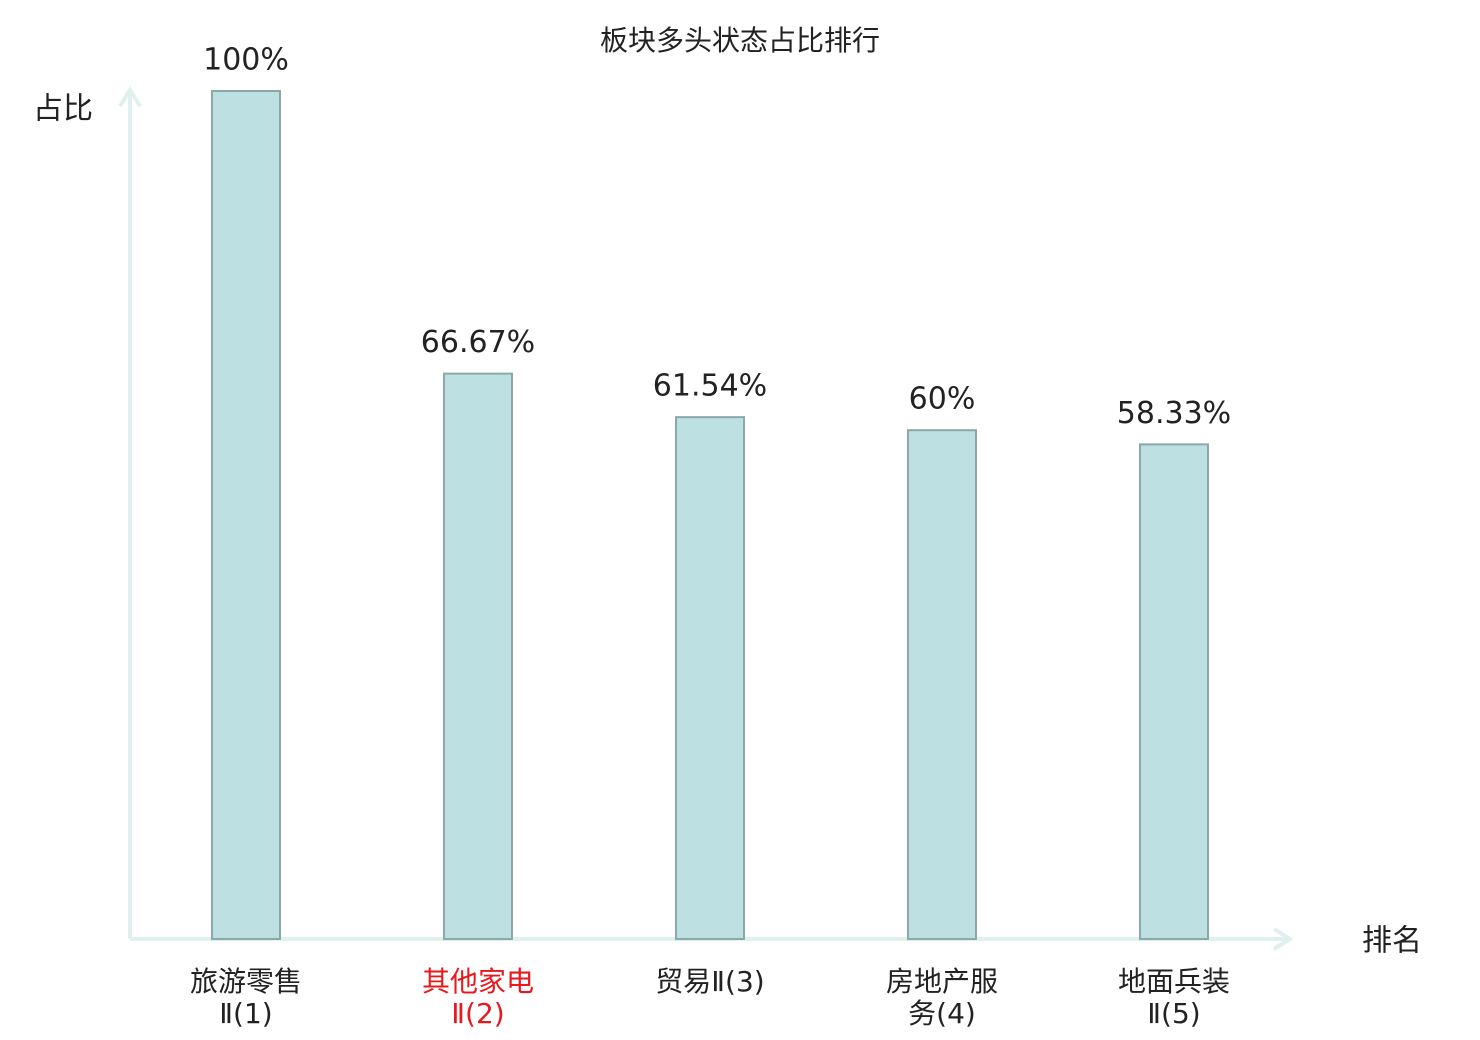 The height and width of the screenshot is (1040, 1480). Describe the element at coordinates (942, 399) in the screenshot. I see `value-label: 60%` at that location.